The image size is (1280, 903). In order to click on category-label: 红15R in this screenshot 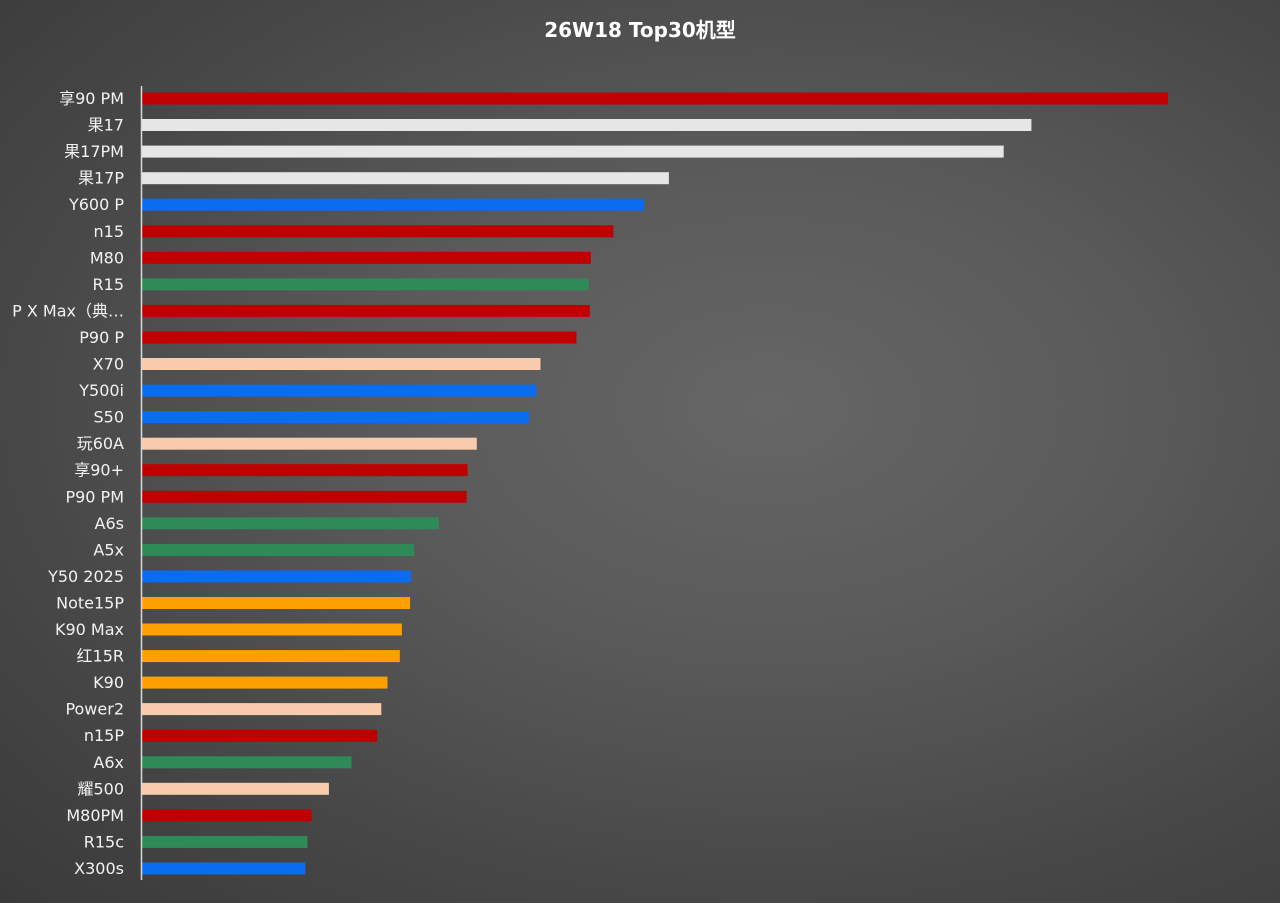, I will do `click(100, 656)`.